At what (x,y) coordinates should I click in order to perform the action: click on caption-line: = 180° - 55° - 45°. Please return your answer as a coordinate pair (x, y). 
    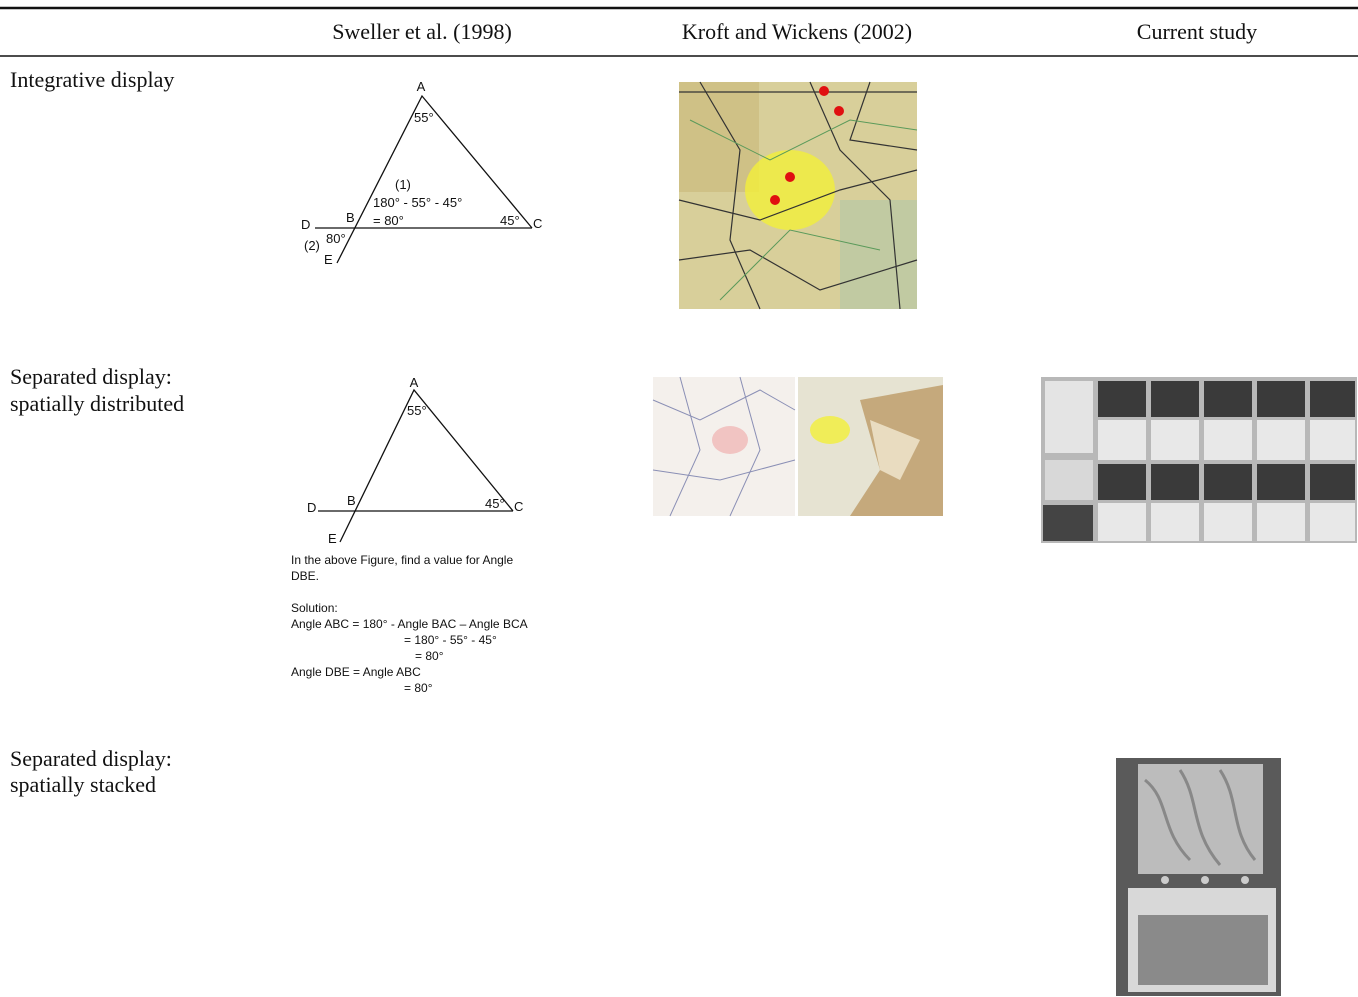
    Looking at the image, I should click on (450, 640).